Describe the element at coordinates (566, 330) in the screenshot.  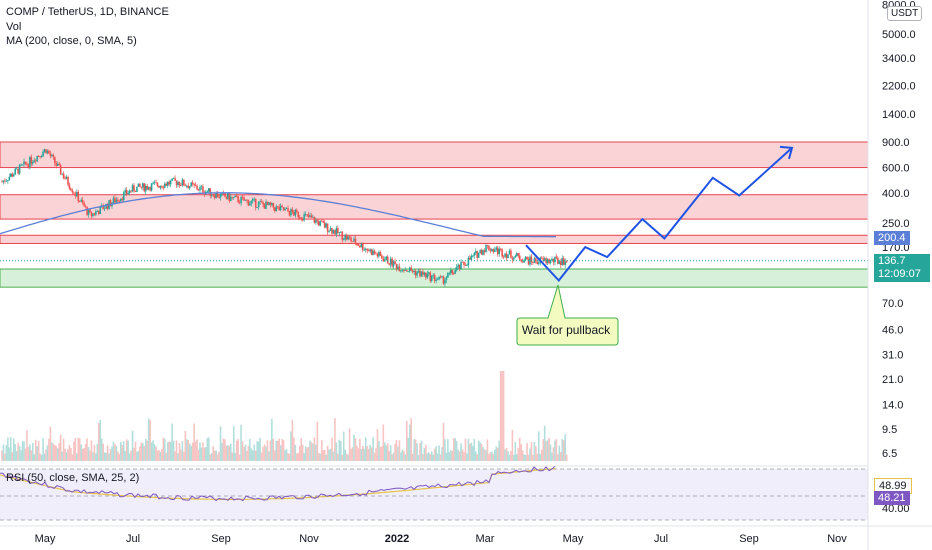
I see `callout-text: Wait for pullback` at that location.